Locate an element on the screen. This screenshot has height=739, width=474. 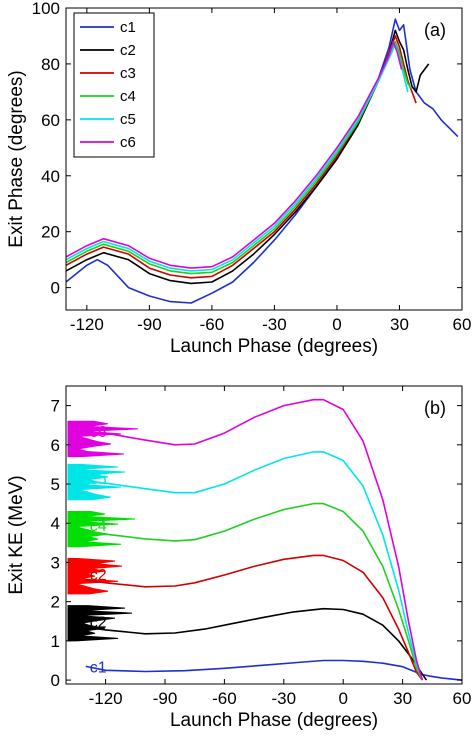
series-c2 is located at coordinates (256, 644).